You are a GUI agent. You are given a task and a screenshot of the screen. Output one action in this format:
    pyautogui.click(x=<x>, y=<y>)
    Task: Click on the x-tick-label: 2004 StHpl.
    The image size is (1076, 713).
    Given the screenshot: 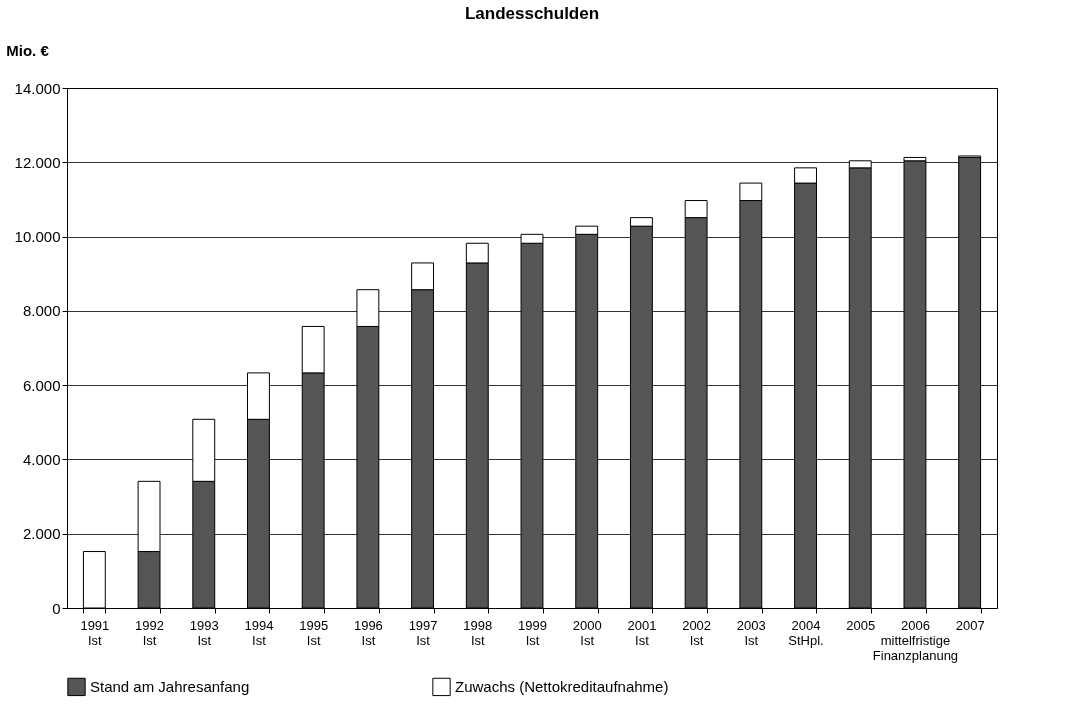 What is the action you would take?
    pyautogui.click(x=806, y=632)
    